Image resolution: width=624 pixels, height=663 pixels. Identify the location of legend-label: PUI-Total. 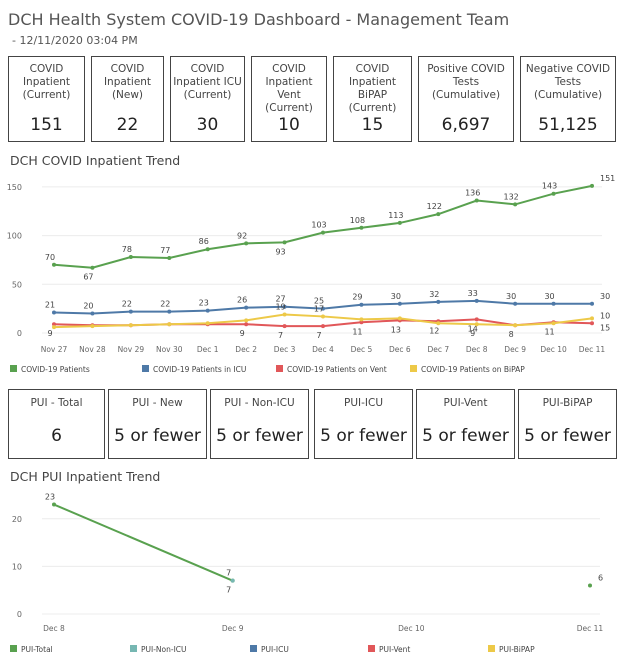
(37, 649).